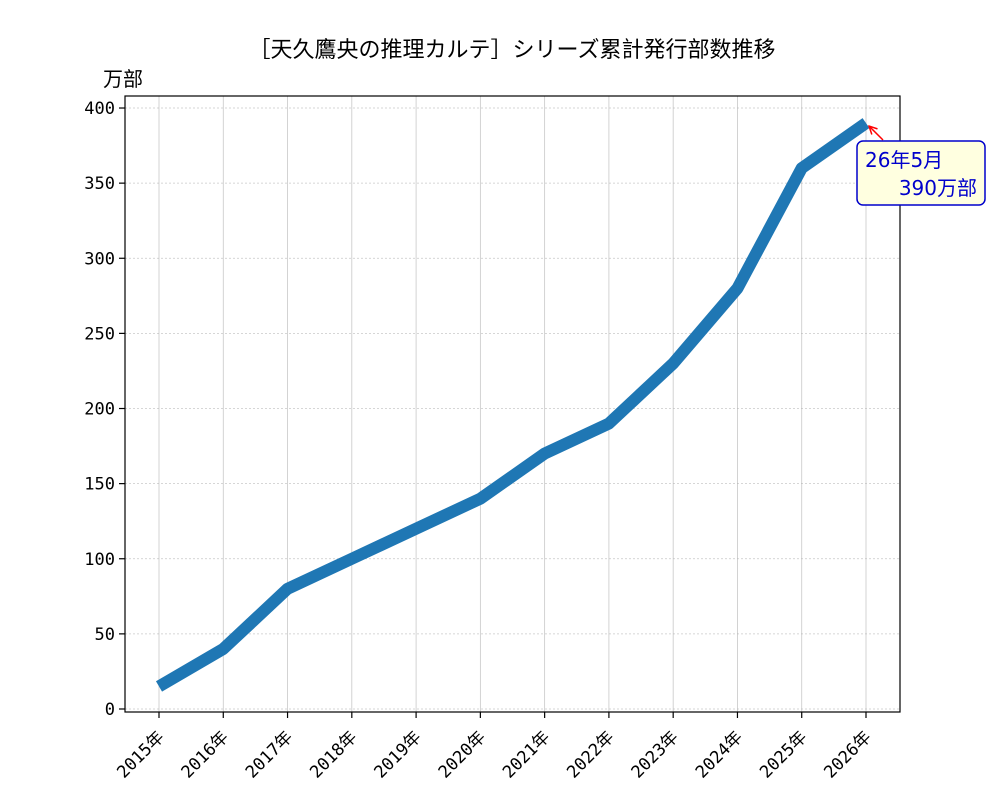 This screenshot has width=1000, height=800. I want to click on x-tick-label: 2021年, so click(526, 754).